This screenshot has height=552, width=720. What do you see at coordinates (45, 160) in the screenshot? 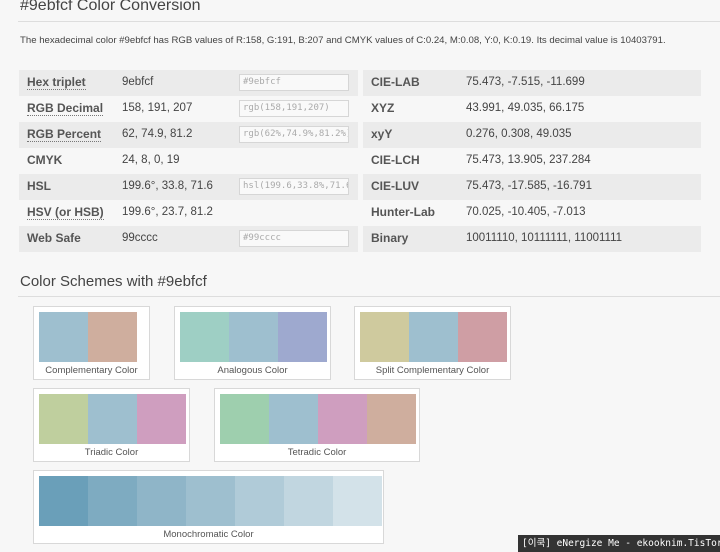
I see `row-label: CMYK` at bounding box center [45, 160].